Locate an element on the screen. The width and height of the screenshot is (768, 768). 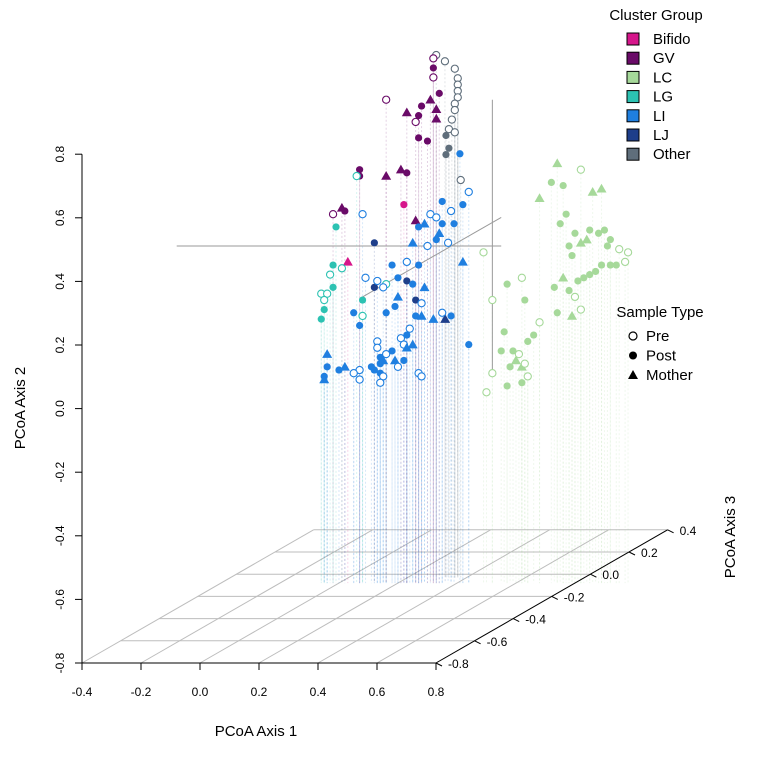
legend-label-gv: GV is located at coordinates (664, 58).